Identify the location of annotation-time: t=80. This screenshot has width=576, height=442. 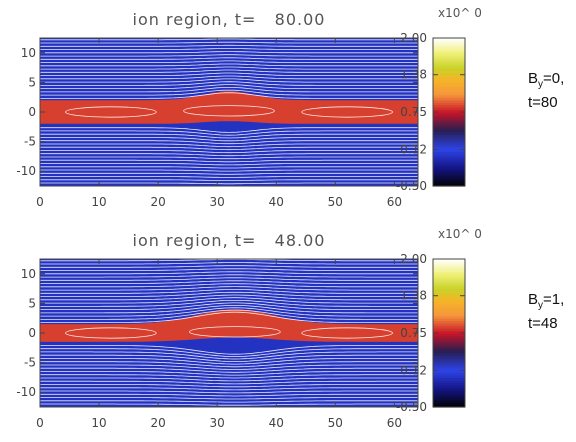
(543, 102).